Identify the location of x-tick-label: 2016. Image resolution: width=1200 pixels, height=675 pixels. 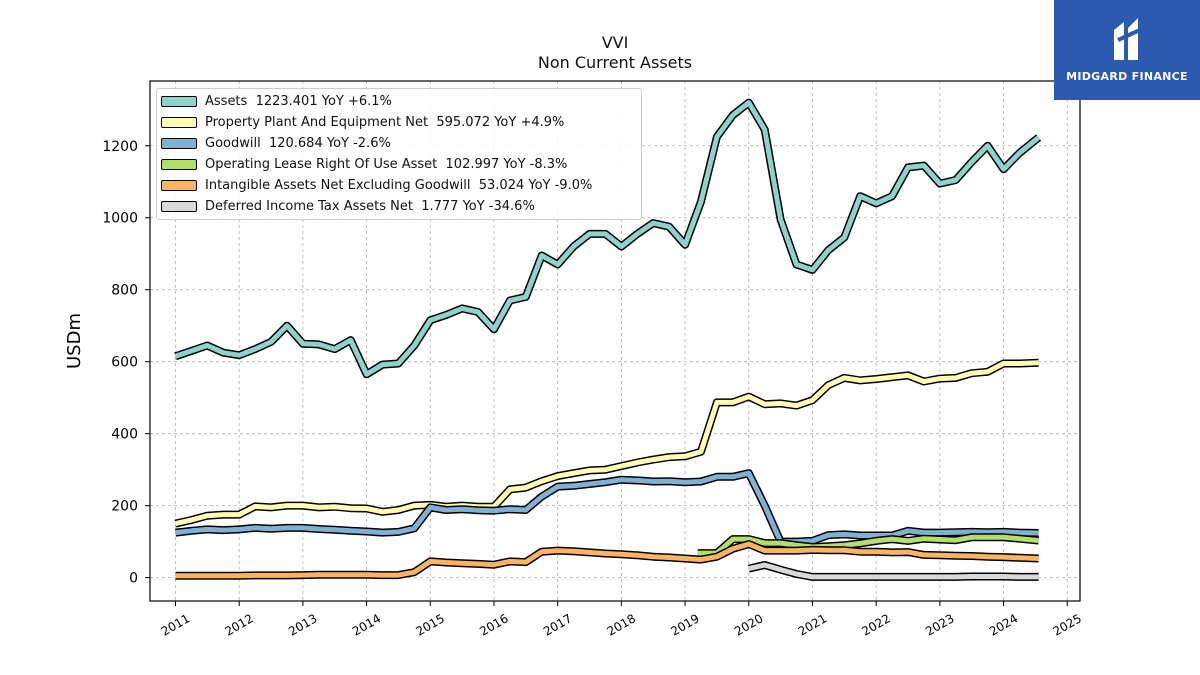
(493, 624).